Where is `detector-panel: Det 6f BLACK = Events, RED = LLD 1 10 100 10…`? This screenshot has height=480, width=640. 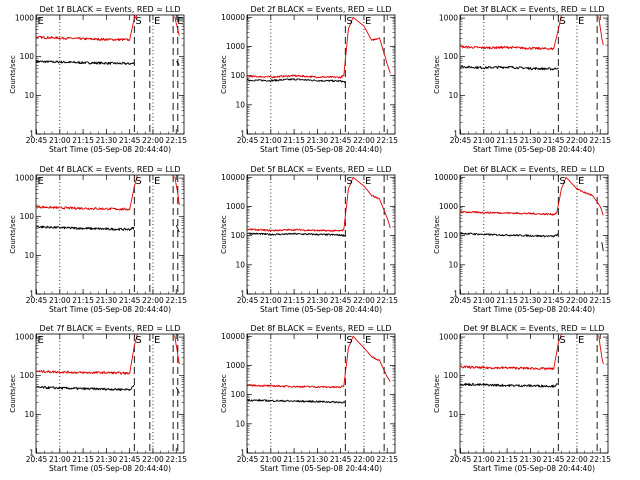
detector-panel: Det 6f BLACK = Events, RED = LLD 1 10 100 10… is located at coordinates (522, 239).